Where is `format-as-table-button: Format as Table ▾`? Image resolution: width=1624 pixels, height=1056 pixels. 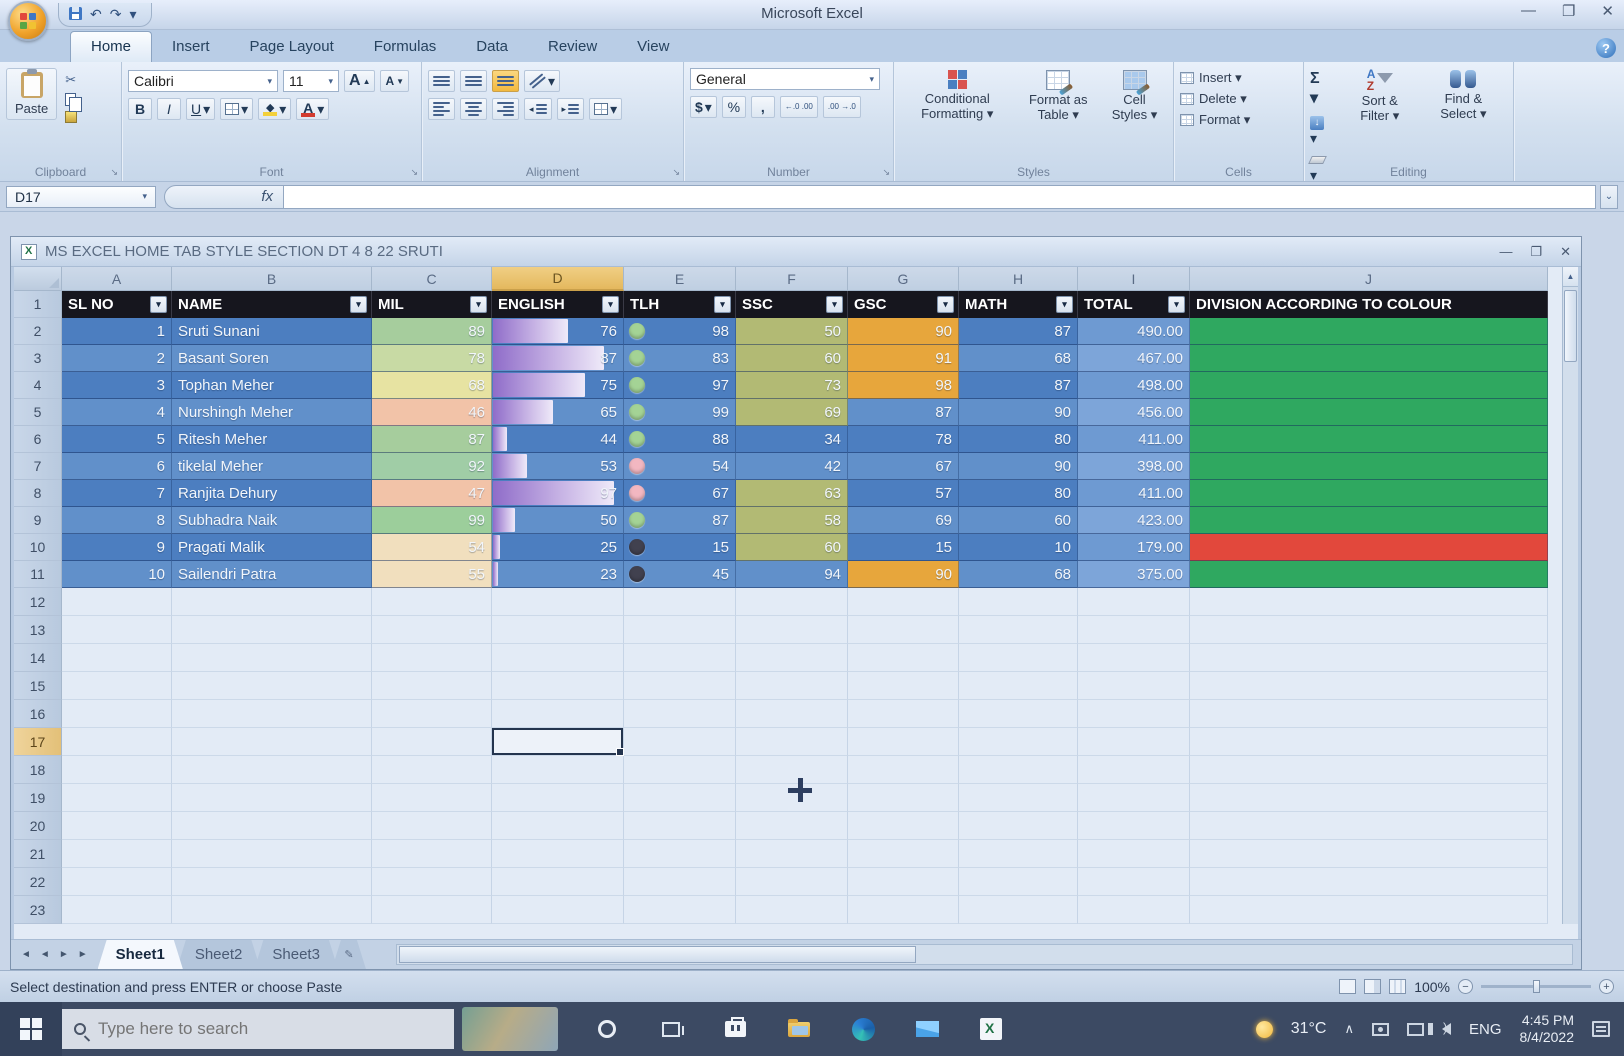
format-as-table-button: Format as Table ▾ is located at coordinates (1058, 96).